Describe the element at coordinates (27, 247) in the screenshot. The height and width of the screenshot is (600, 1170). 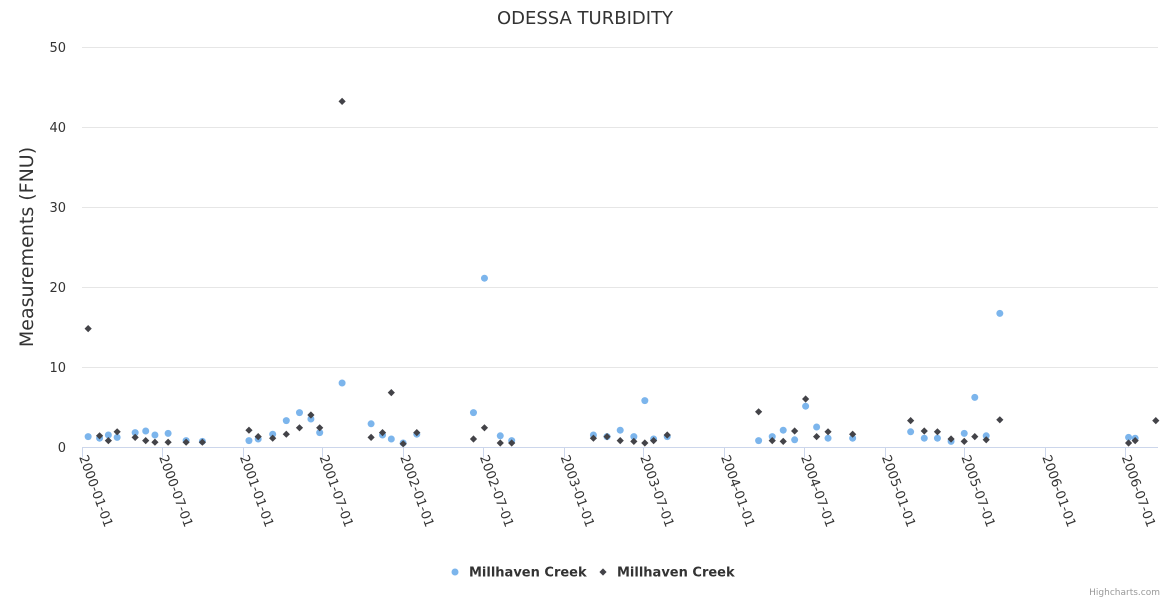
I see `y-axis-title: Measurements (FNU)` at that location.